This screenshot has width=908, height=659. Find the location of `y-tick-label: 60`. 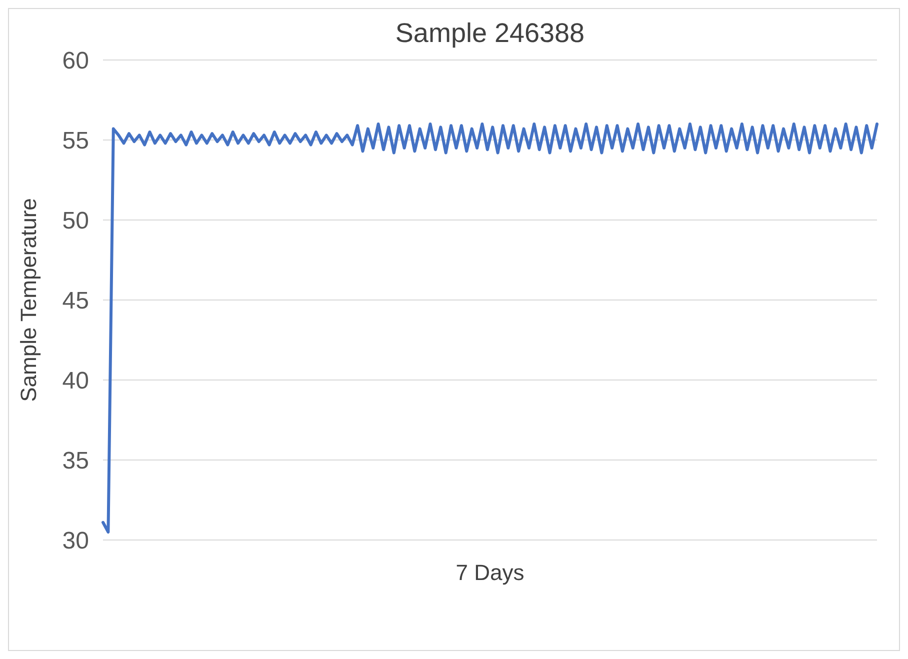

y-tick-label: 60 is located at coordinates (75, 60).